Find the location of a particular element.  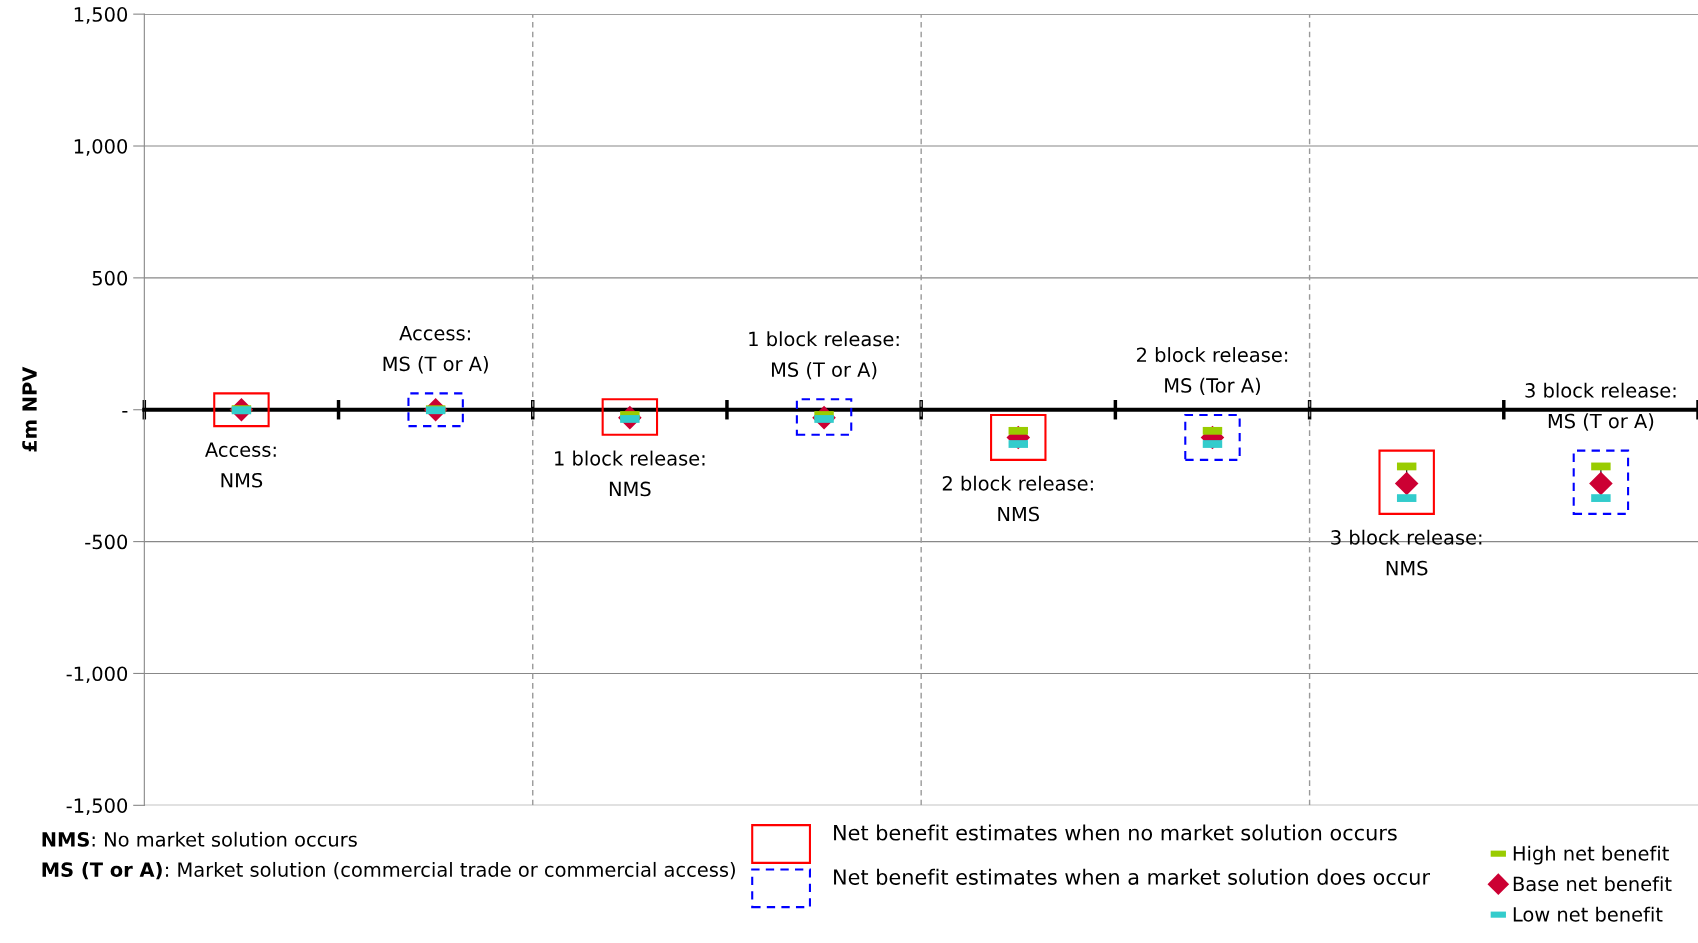

annotation: 1 block release: NMS is located at coordinates (630, 473).